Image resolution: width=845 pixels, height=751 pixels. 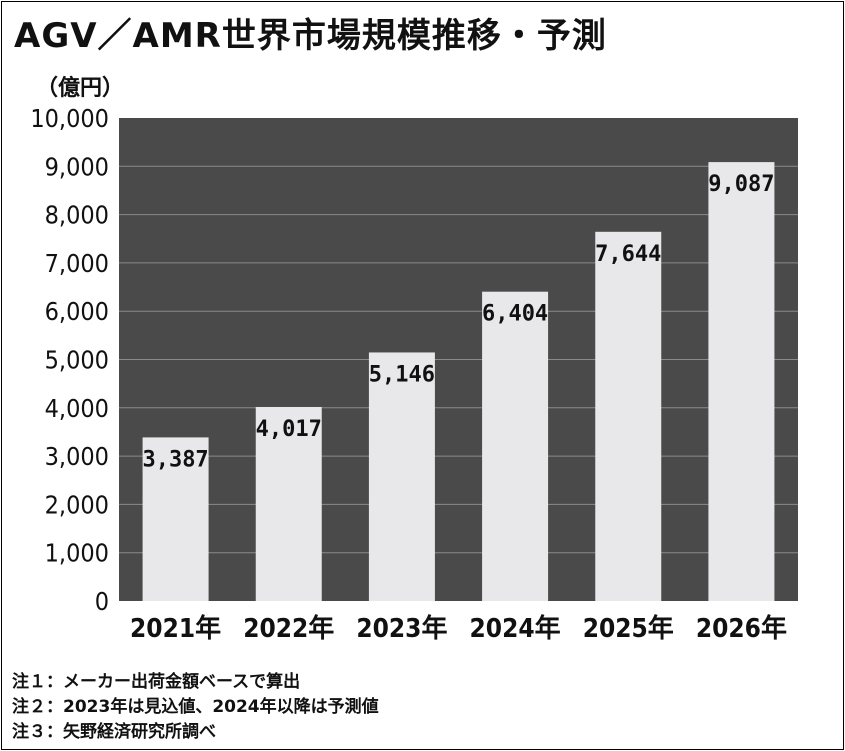 What do you see at coordinates (69, 118) in the screenshot?
I see `y-tick-label: 10,000` at bounding box center [69, 118].